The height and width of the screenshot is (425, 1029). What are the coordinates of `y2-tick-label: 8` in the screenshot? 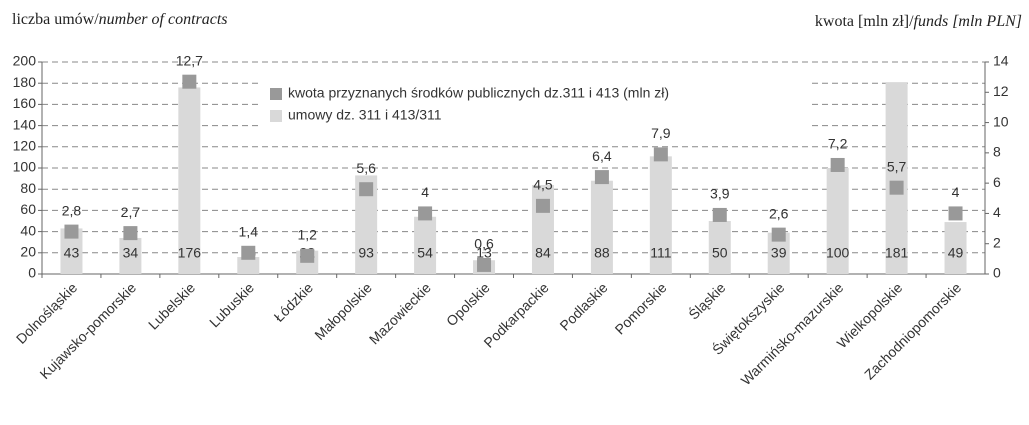 It's located at (997, 152).